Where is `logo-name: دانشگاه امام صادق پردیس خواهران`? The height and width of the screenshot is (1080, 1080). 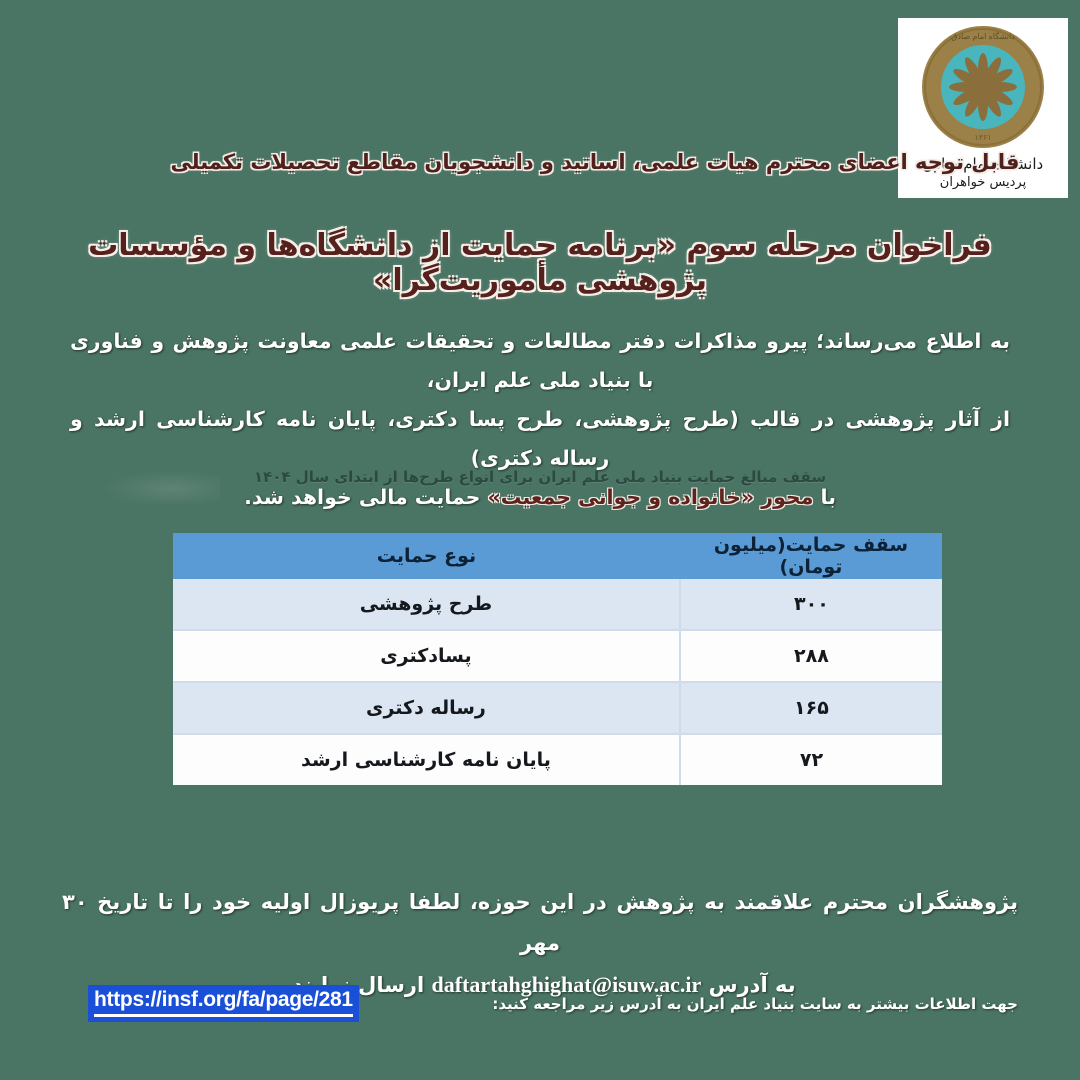
logo-name: دانشگاه امام صادق پردیس خواهران is located at coordinates (983, 173).